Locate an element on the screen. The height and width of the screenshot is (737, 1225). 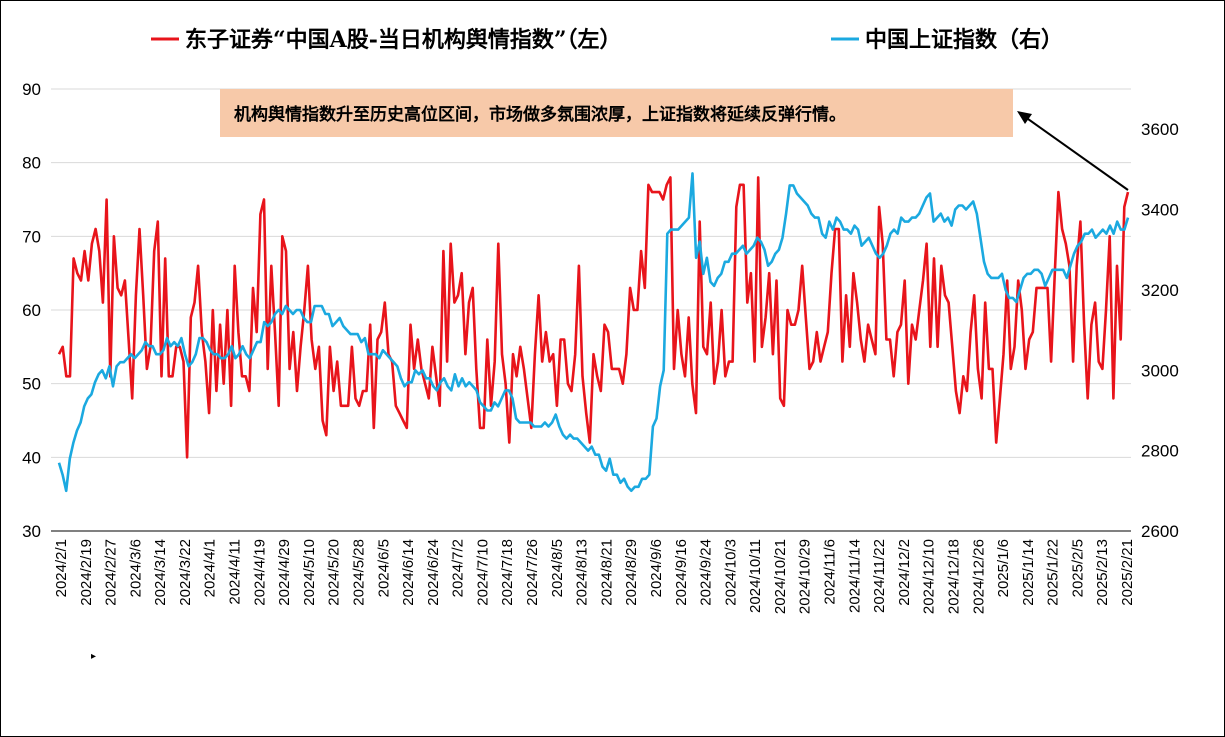
legend: 东子证券“中国A股-当日机构舆情指数”（左） 中国上证指数（右） is located at coordinates (607, 40).